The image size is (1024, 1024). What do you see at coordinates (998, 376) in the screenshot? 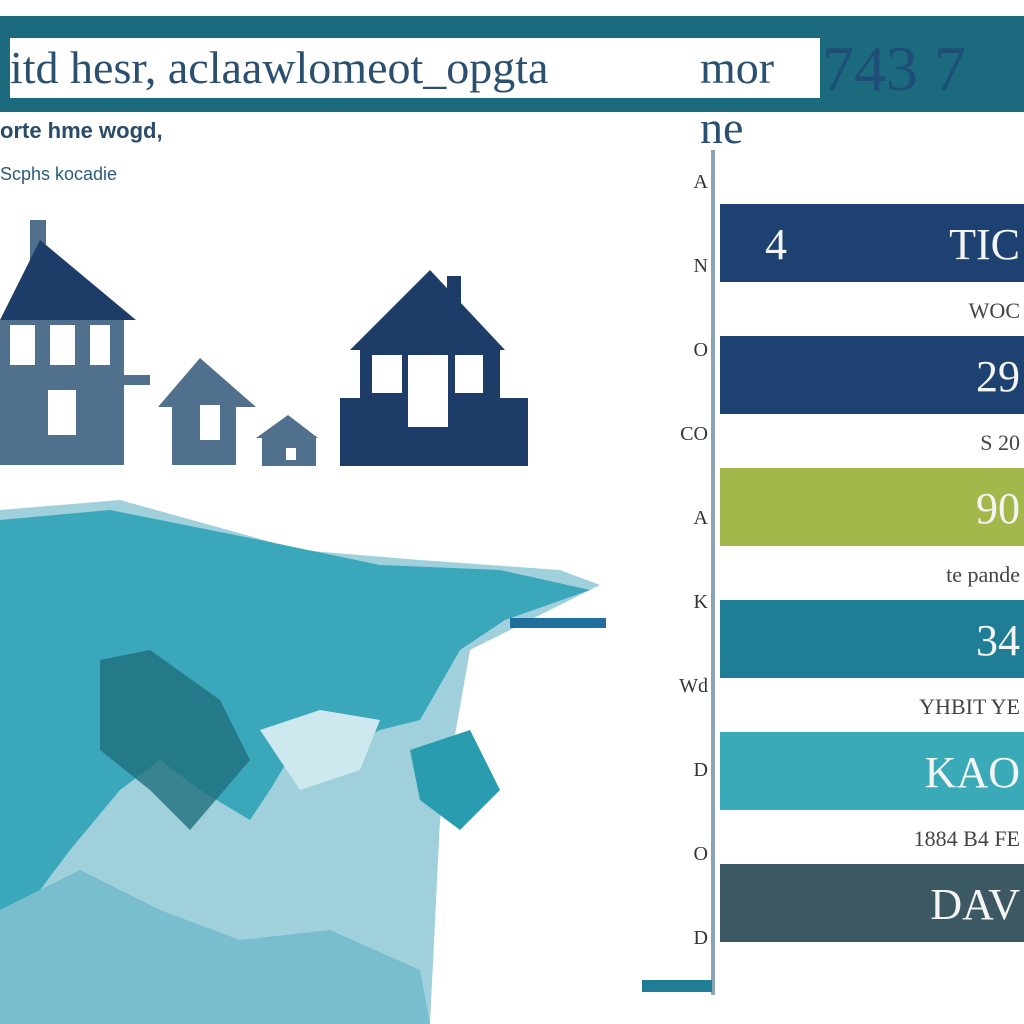
I see `bar-value-label-2: 29` at bounding box center [998, 376].